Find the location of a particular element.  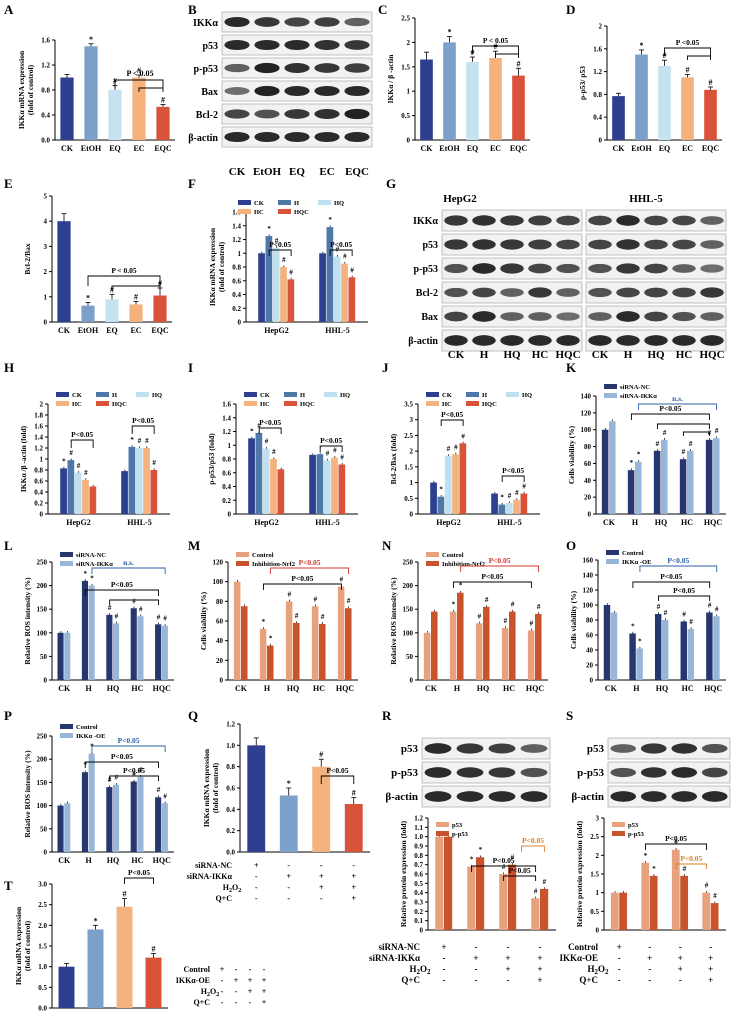

bracket-e2 is located at coordinates (136, 287).